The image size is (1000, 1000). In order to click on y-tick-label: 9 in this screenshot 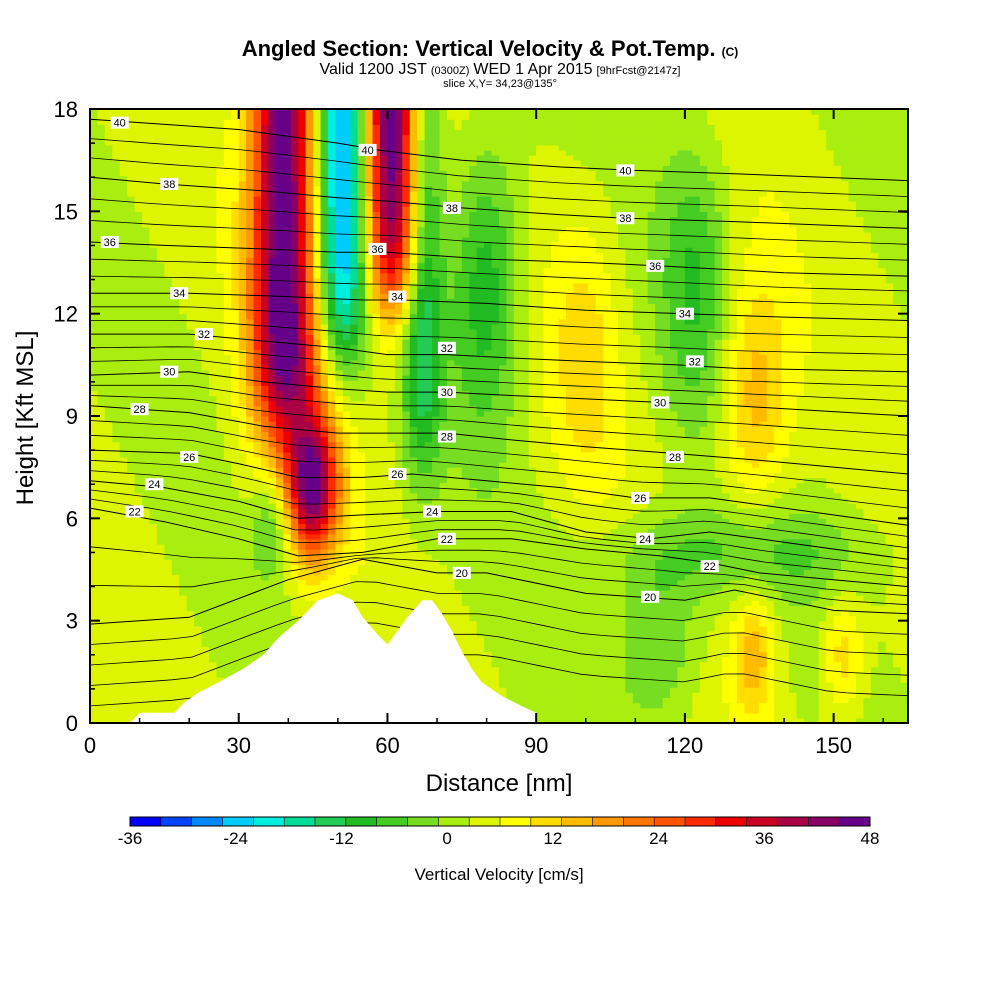, I will do `click(72, 416)`.